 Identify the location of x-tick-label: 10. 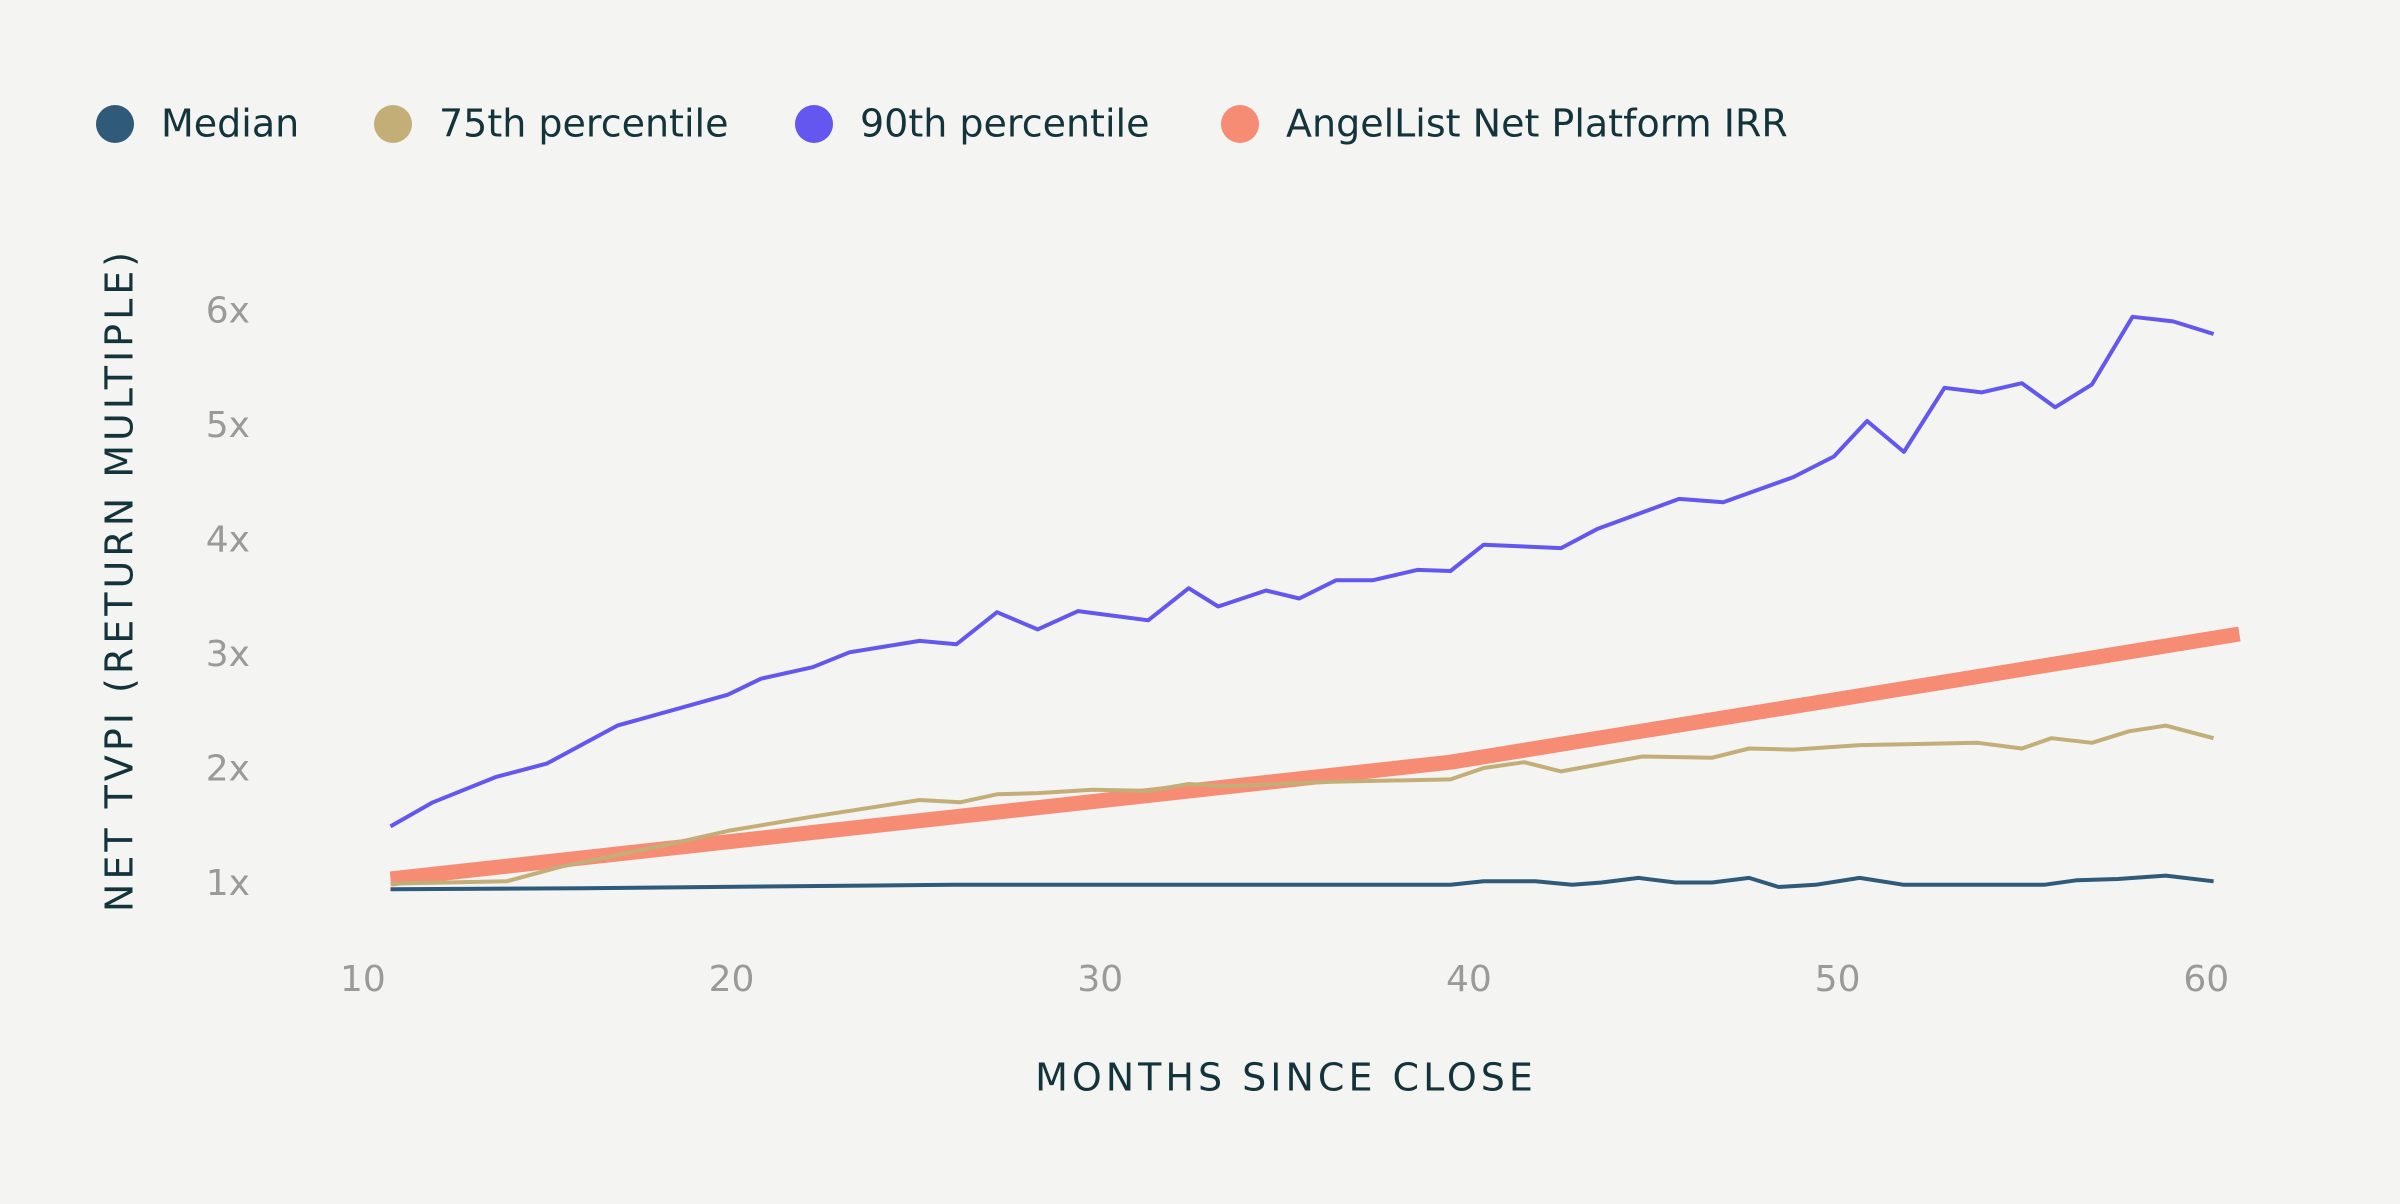
(363, 979).